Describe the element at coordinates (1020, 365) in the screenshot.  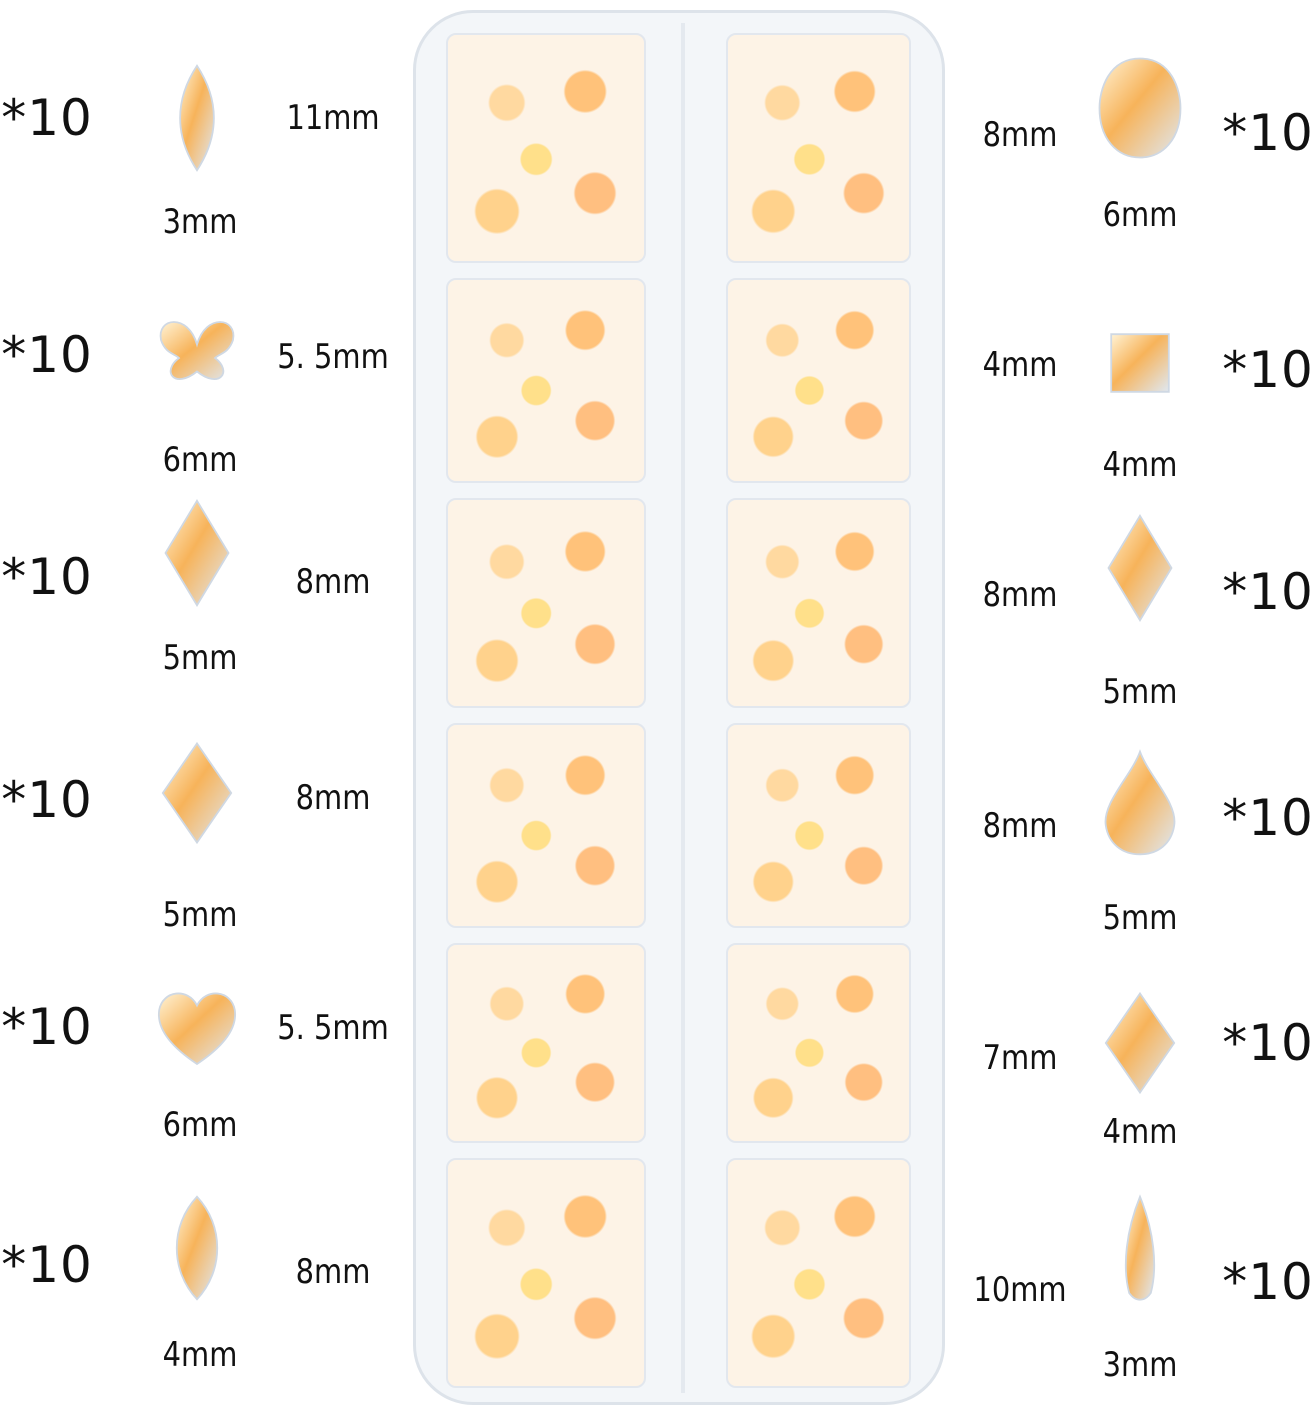
I see `right-length-label: 4mm` at that location.